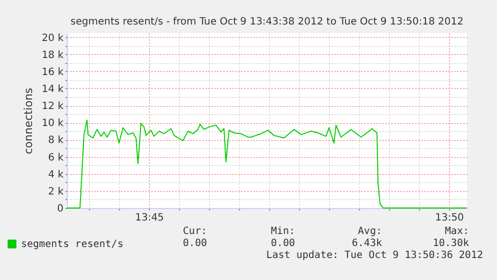 The image size is (497, 280). I want to click on text: Last update: Tue Oct 9 13:50:36 2012, so click(374, 255).